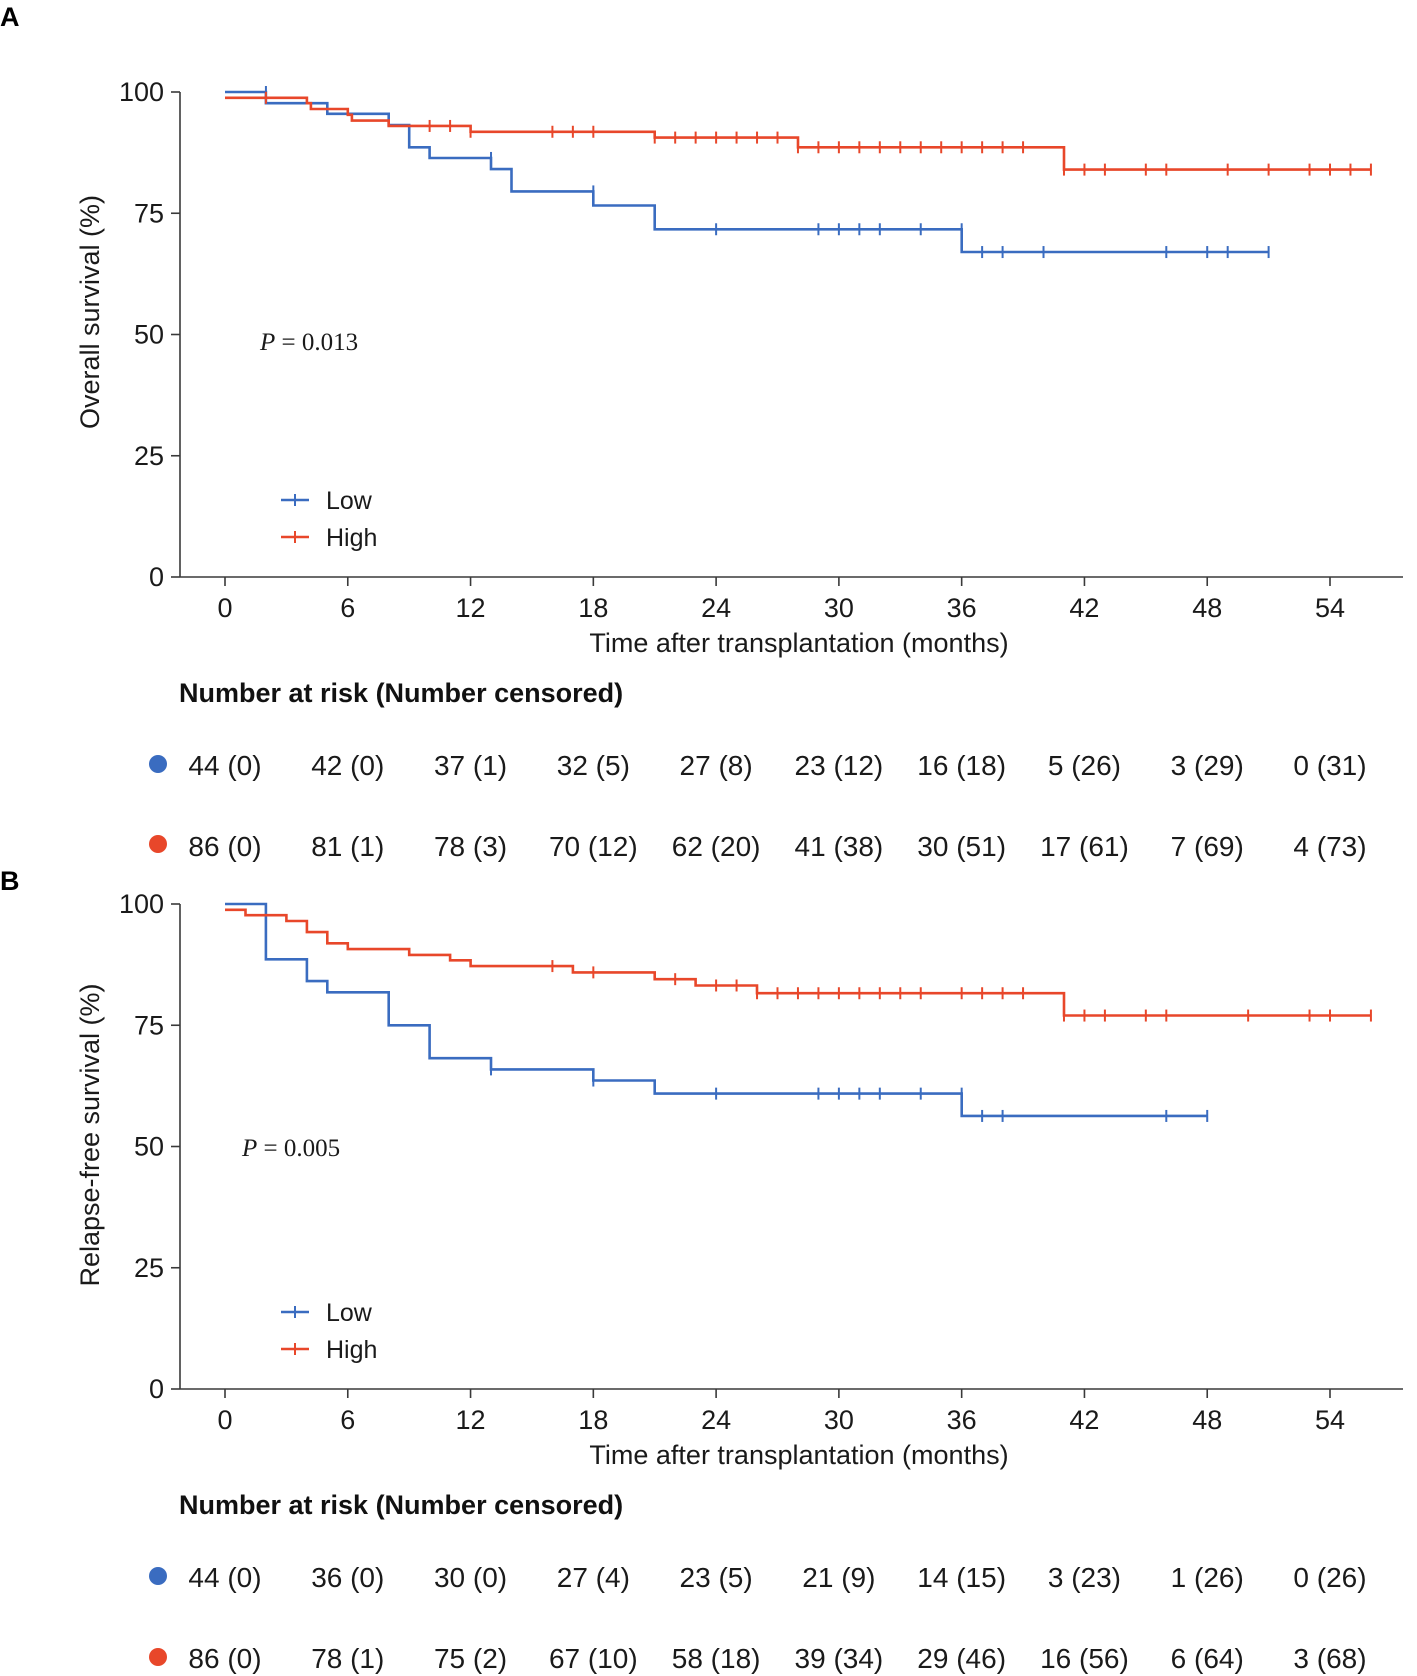 This screenshot has height=1676, width=1417. What do you see at coordinates (839, 765) in the screenshot?
I see `panel-a-risk-low-cell: 23 (12)` at bounding box center [839, 765].